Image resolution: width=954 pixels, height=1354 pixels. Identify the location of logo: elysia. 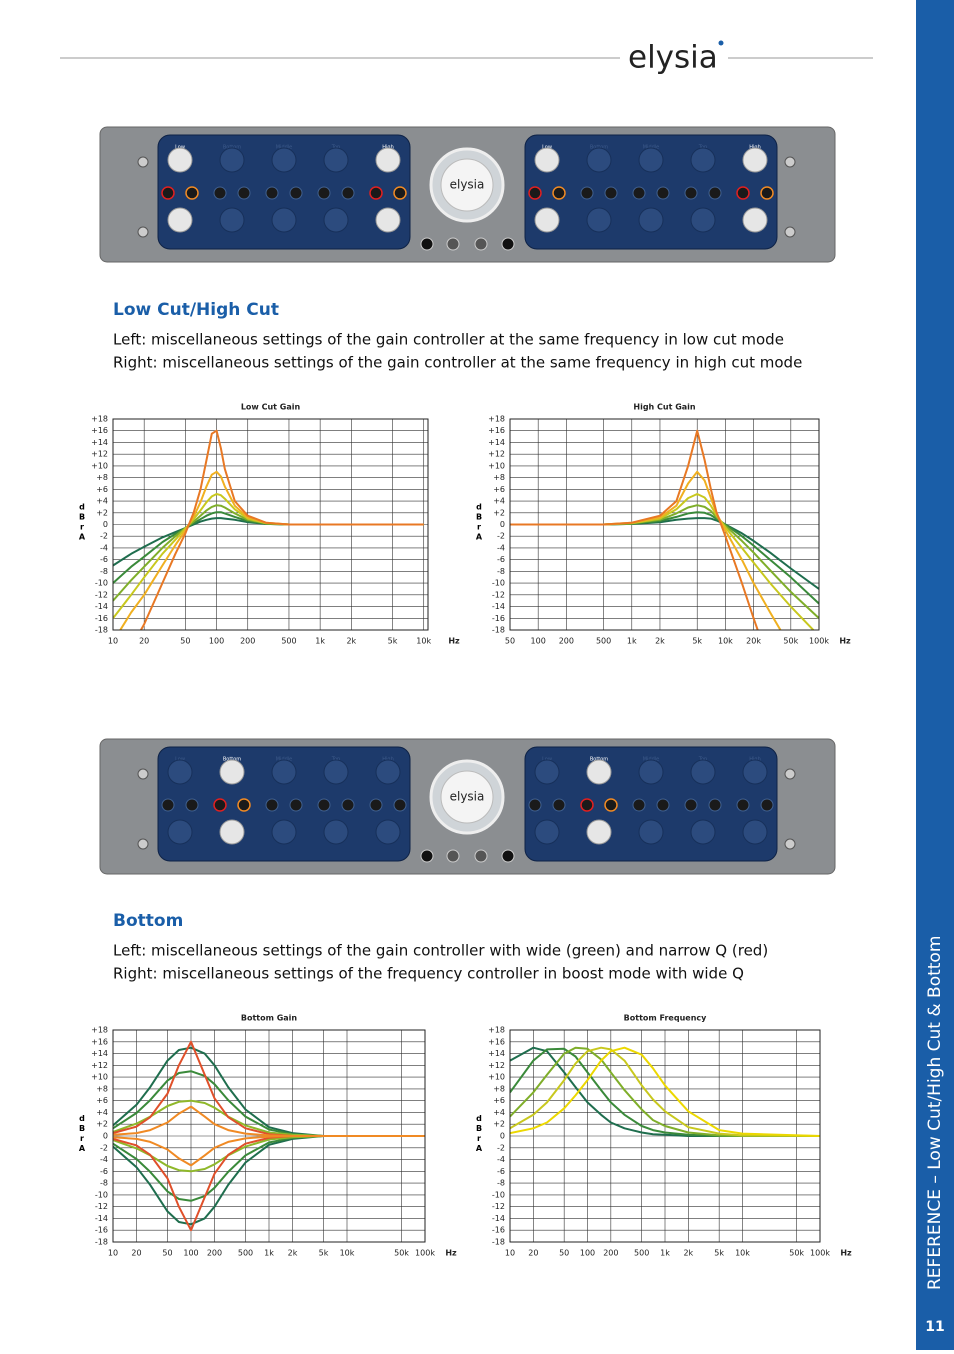
(673, 58).